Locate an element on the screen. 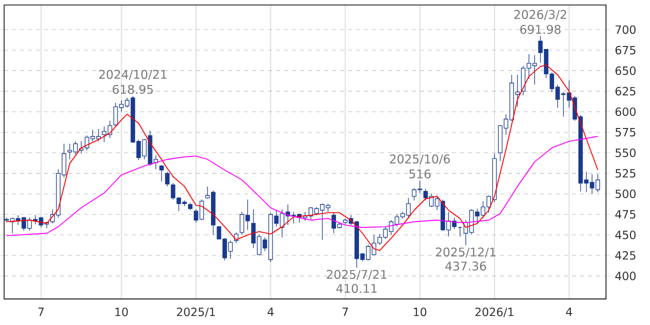  y-tick-label: 625 is located at coordinates (626, 91).